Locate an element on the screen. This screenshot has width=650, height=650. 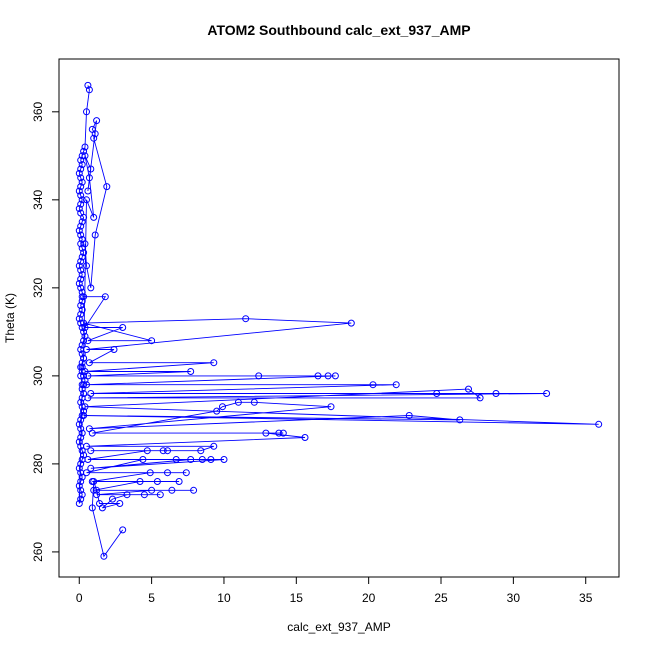
x-tick-label: 25 is located at coordinates (441, 598).